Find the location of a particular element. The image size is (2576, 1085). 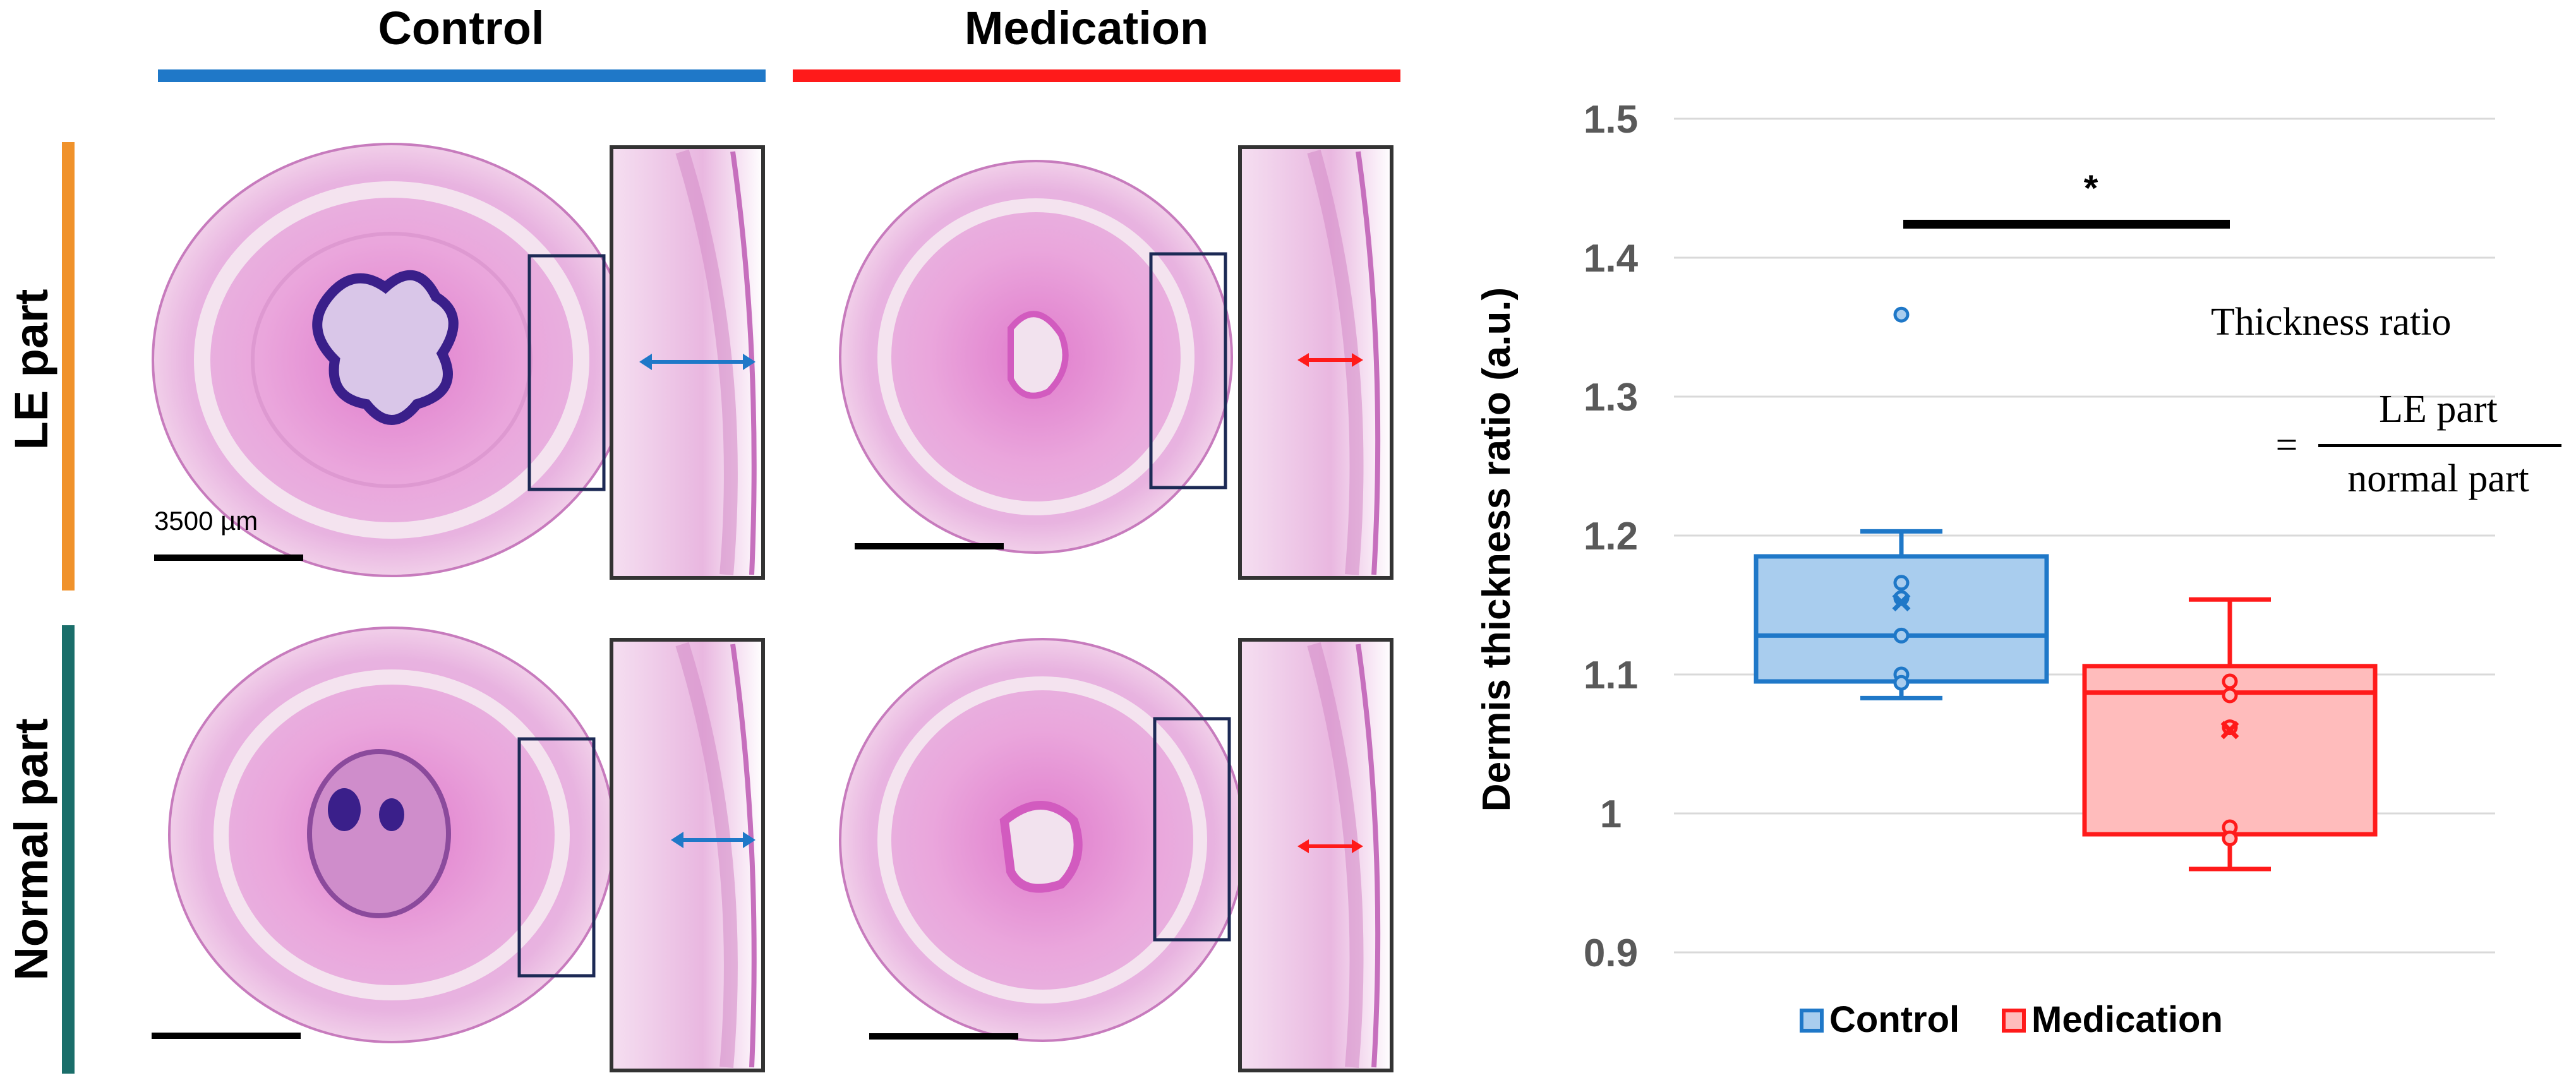

histology-medication-normal is located at coordinates (1042, 840).